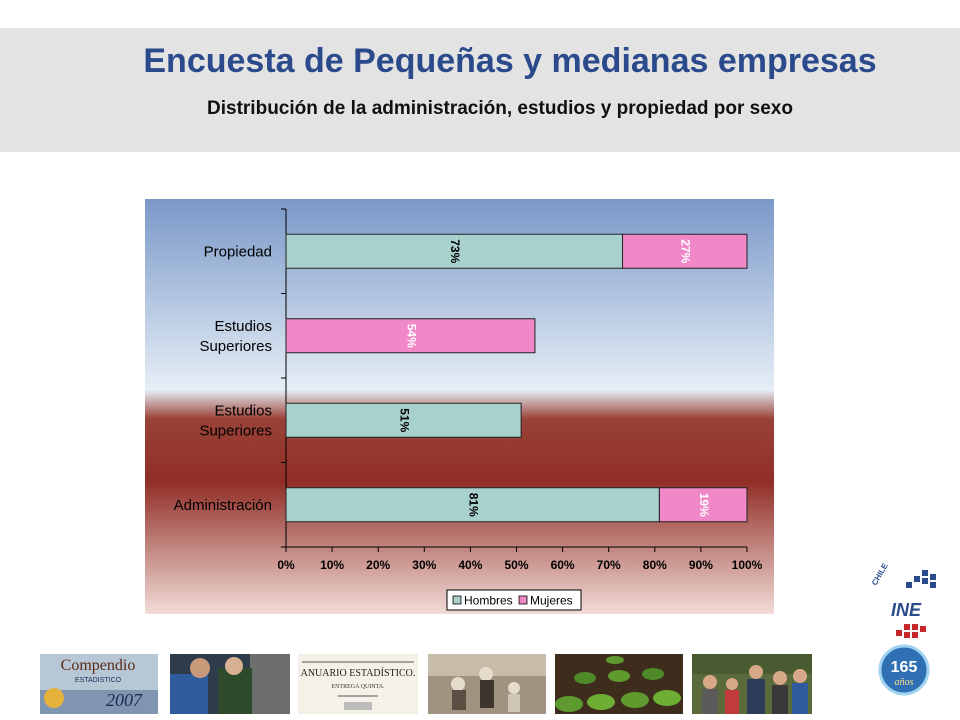 This screenshot has height=720, width=960. What do you see at coordinates (906, 610) in the screenshot?
I see `ine-logo-acronym: INE` at bounding box center [906, 610].